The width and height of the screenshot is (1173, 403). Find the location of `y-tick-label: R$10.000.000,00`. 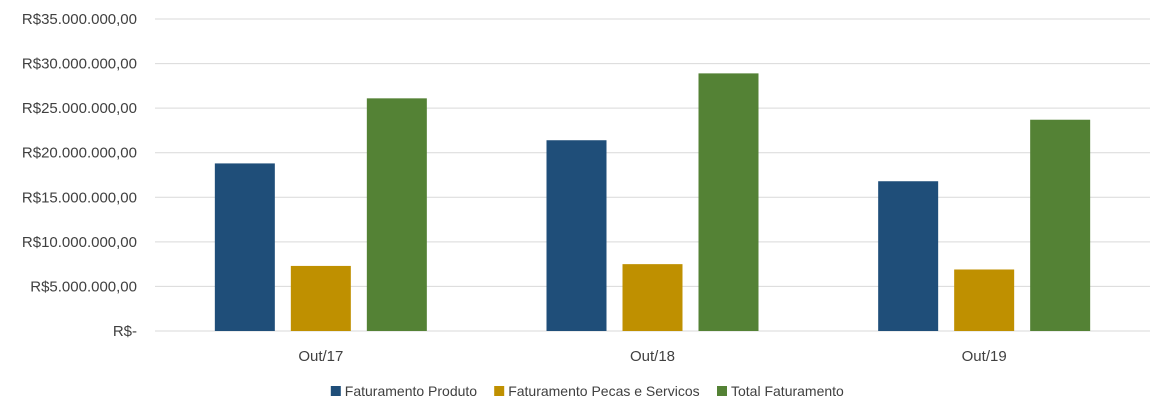

y-tick-label: R$10.000.000,00 is located at coordinates (79, 242).